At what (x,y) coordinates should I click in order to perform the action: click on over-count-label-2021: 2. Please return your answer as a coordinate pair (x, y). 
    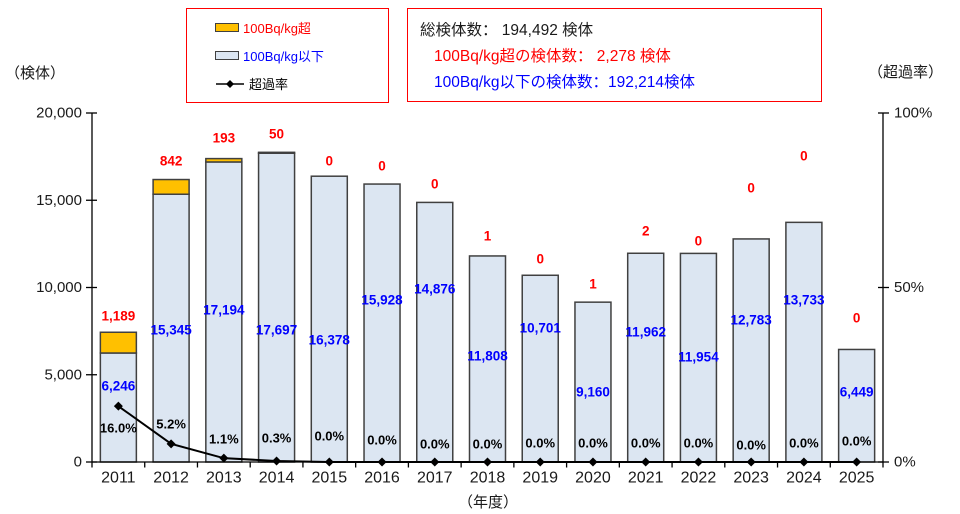
    Looking at the image, I should click on (646, 231).